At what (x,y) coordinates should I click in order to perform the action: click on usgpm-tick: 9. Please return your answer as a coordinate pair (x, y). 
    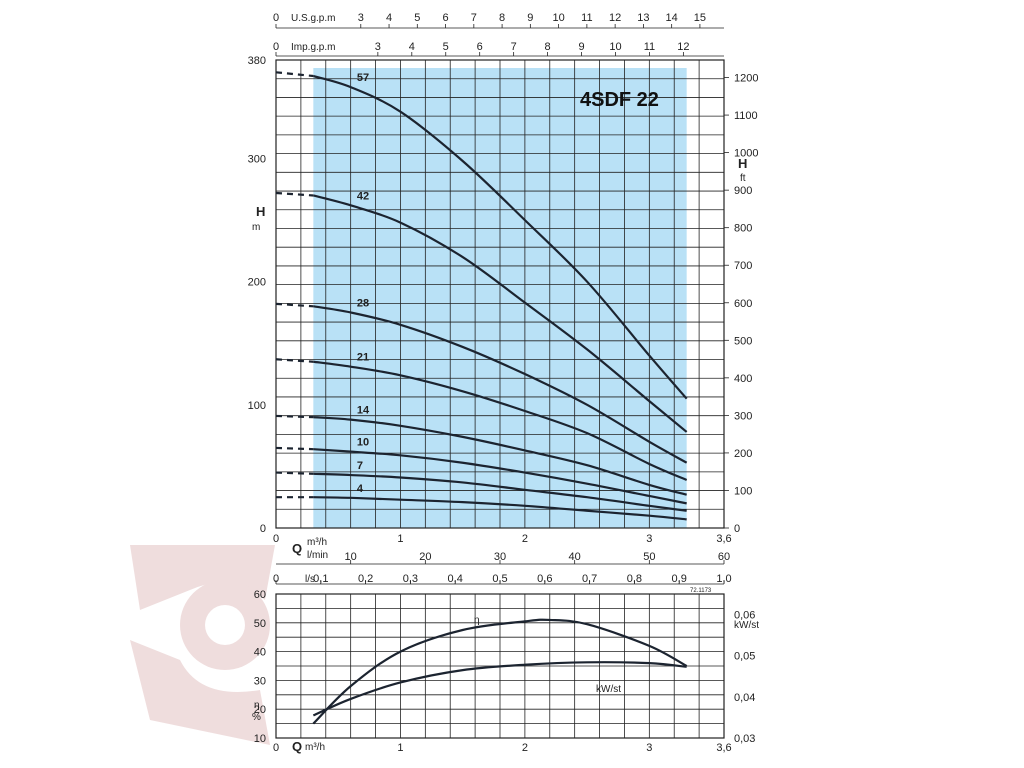
    Looking at the image, I should click on (530, 18).